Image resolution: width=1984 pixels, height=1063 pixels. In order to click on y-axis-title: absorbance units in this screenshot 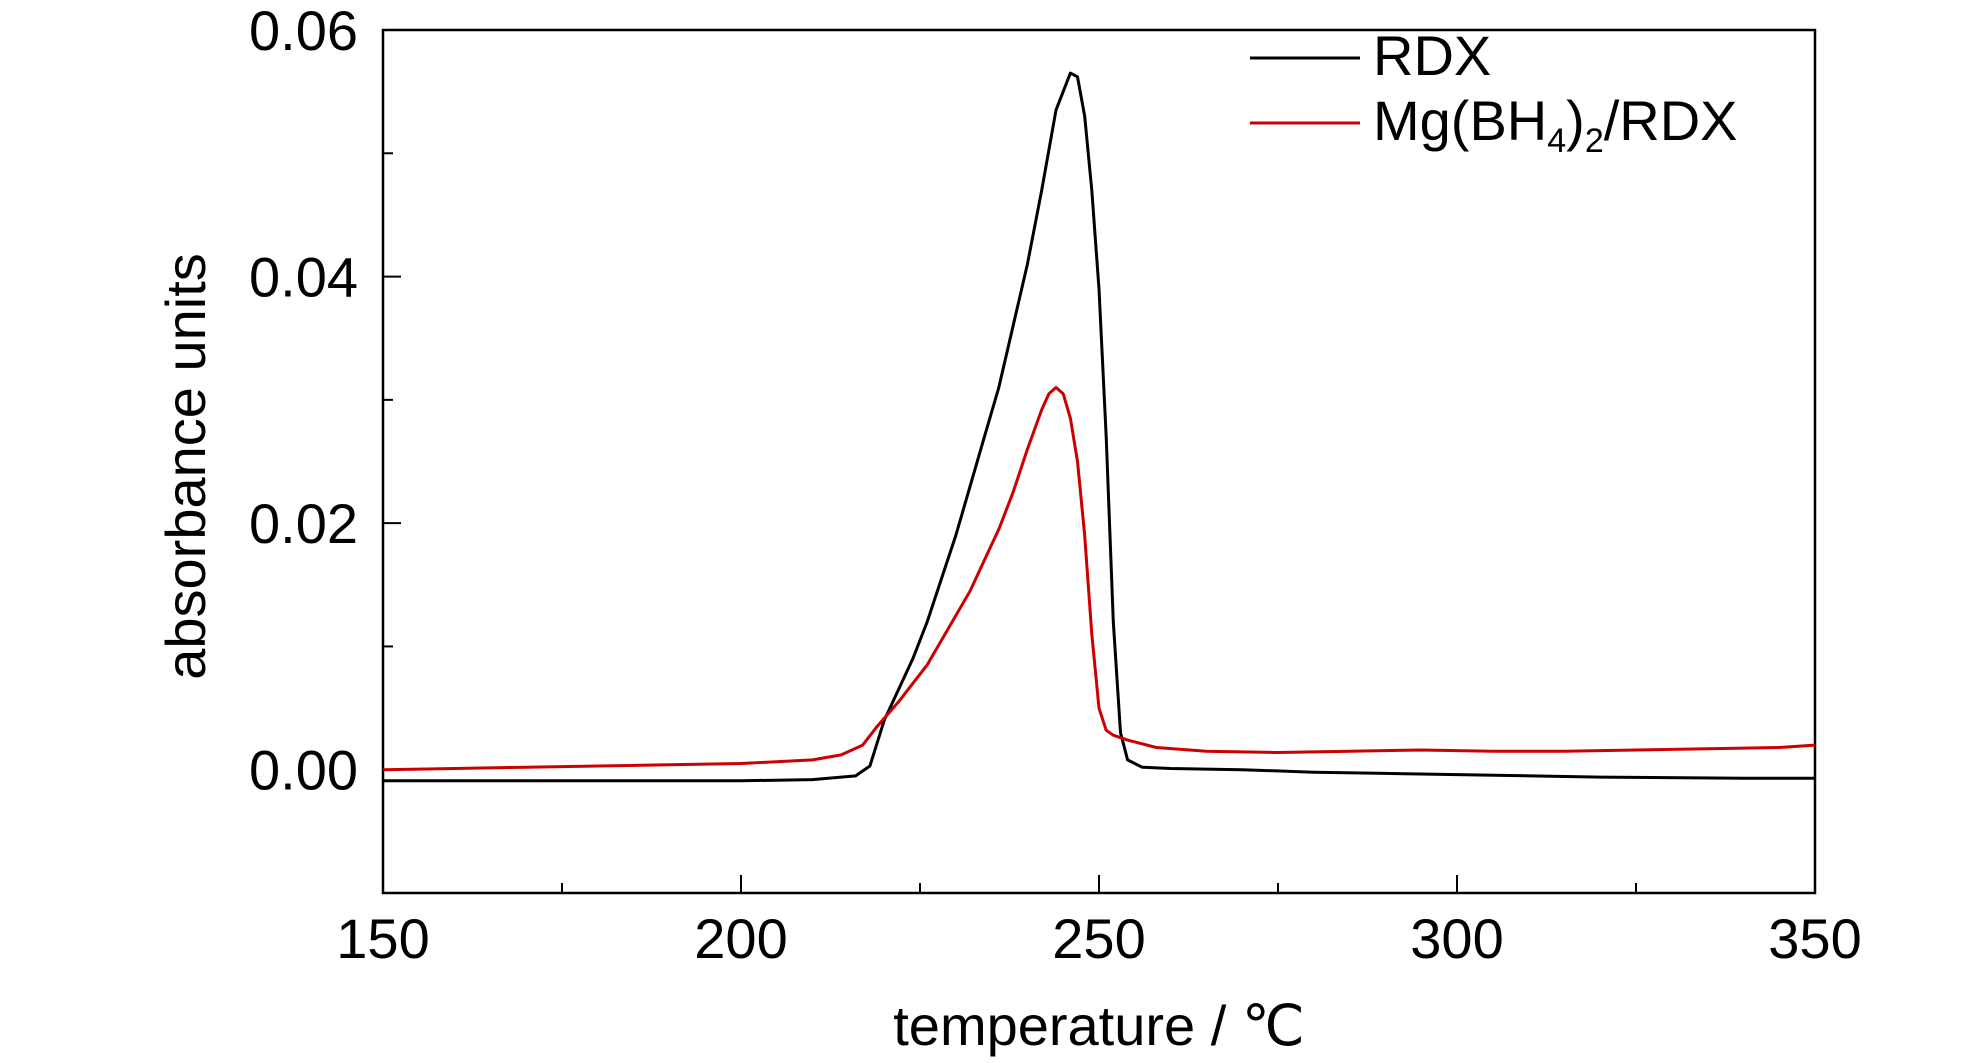, I will do `click(185, 466)`.